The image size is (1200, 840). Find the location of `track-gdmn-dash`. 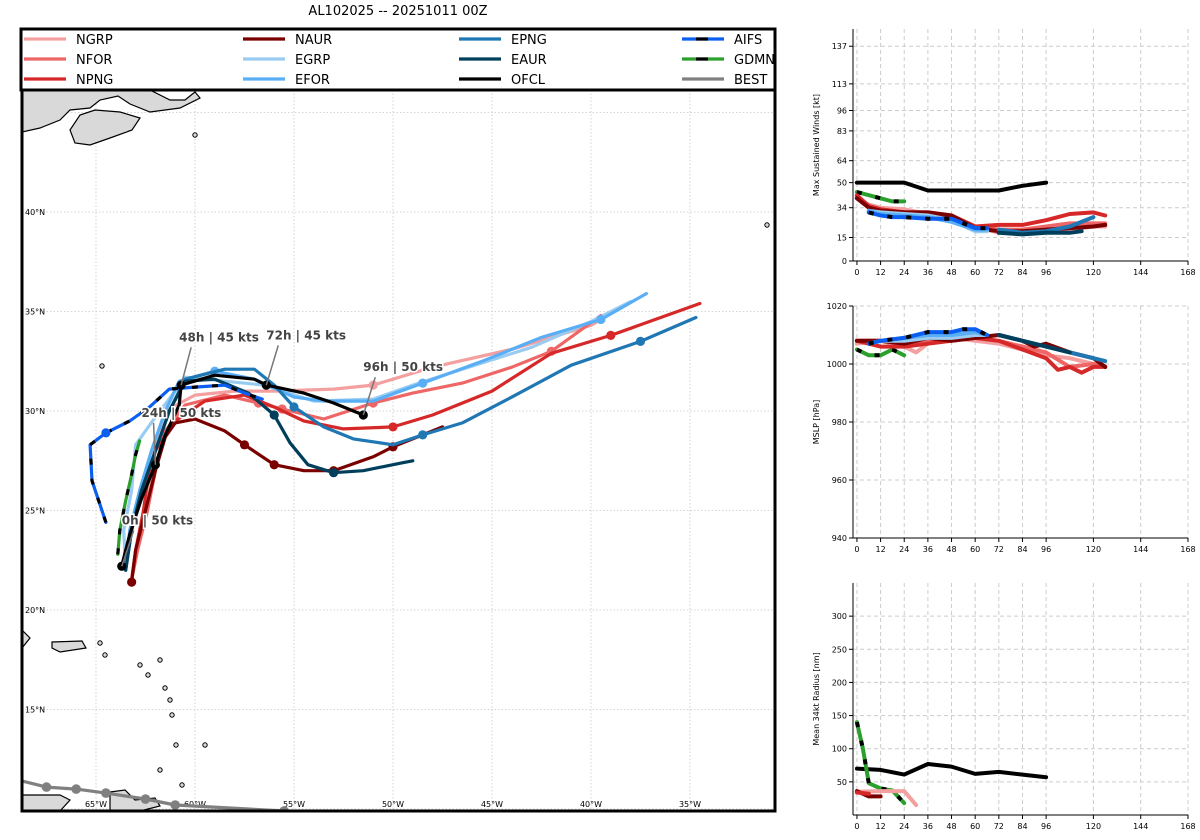

track-gdmn-dash is located at coordinates (129, 497).